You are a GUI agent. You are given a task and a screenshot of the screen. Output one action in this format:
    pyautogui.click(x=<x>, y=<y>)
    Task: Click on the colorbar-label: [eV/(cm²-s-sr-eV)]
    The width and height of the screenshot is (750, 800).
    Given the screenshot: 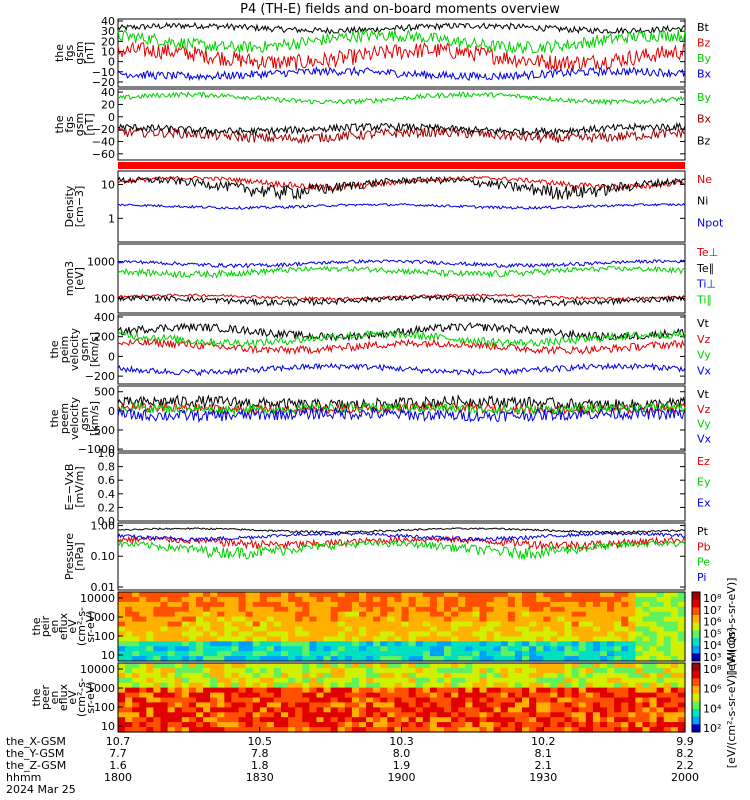 What is the action you would take?
    pyautogui.click(x=731, y=627)
    